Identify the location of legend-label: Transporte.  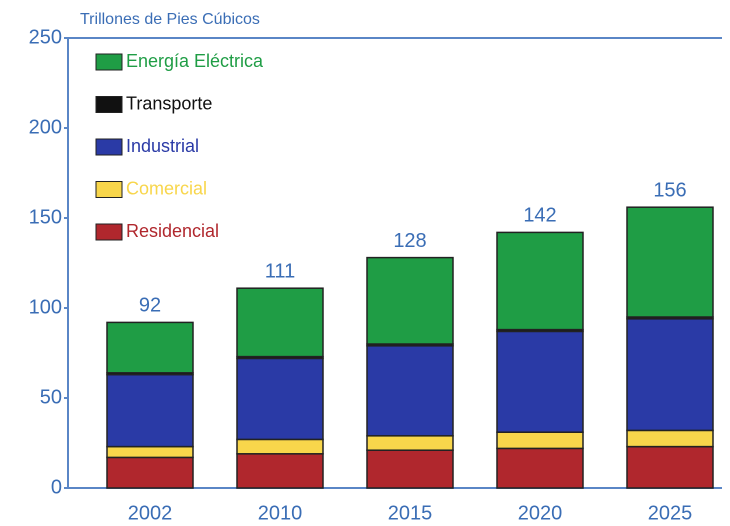
(169, 103).